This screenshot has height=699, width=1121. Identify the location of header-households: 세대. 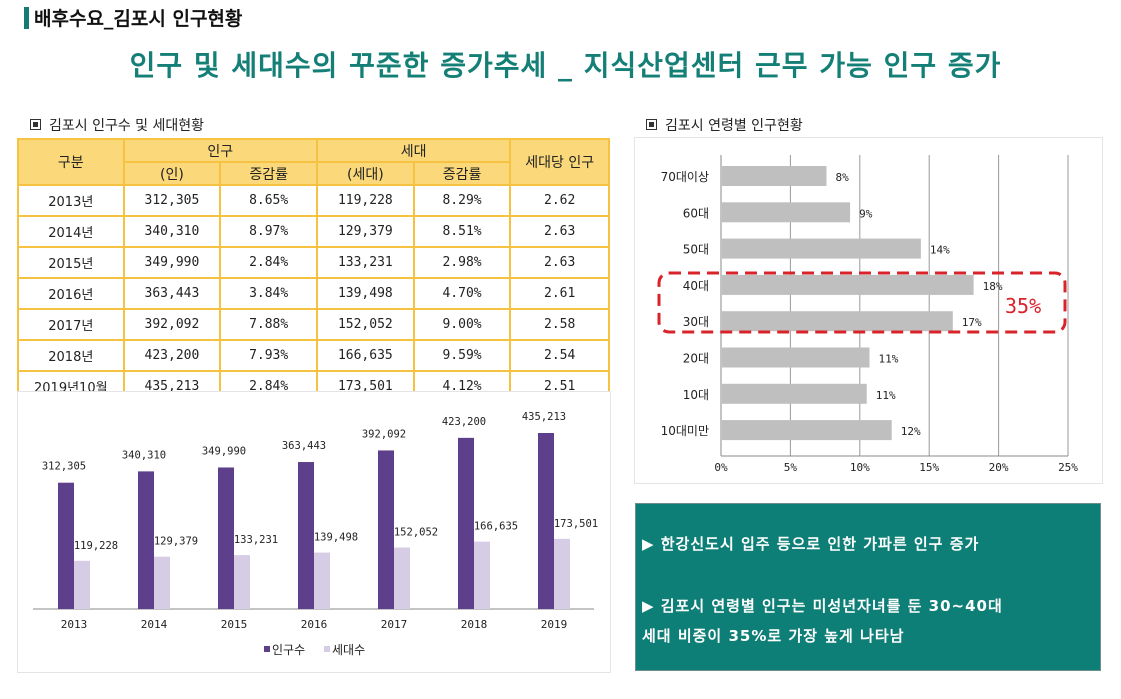
(413, 150).